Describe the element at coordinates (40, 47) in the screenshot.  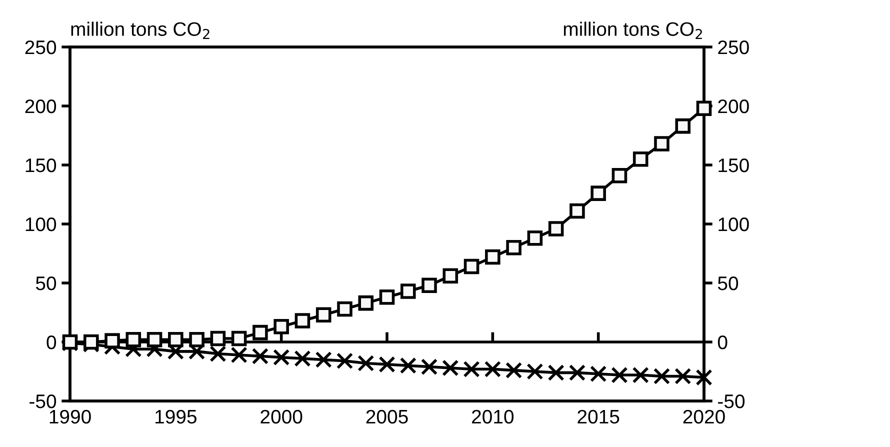
I see `y-tick-label: 250` at that location.